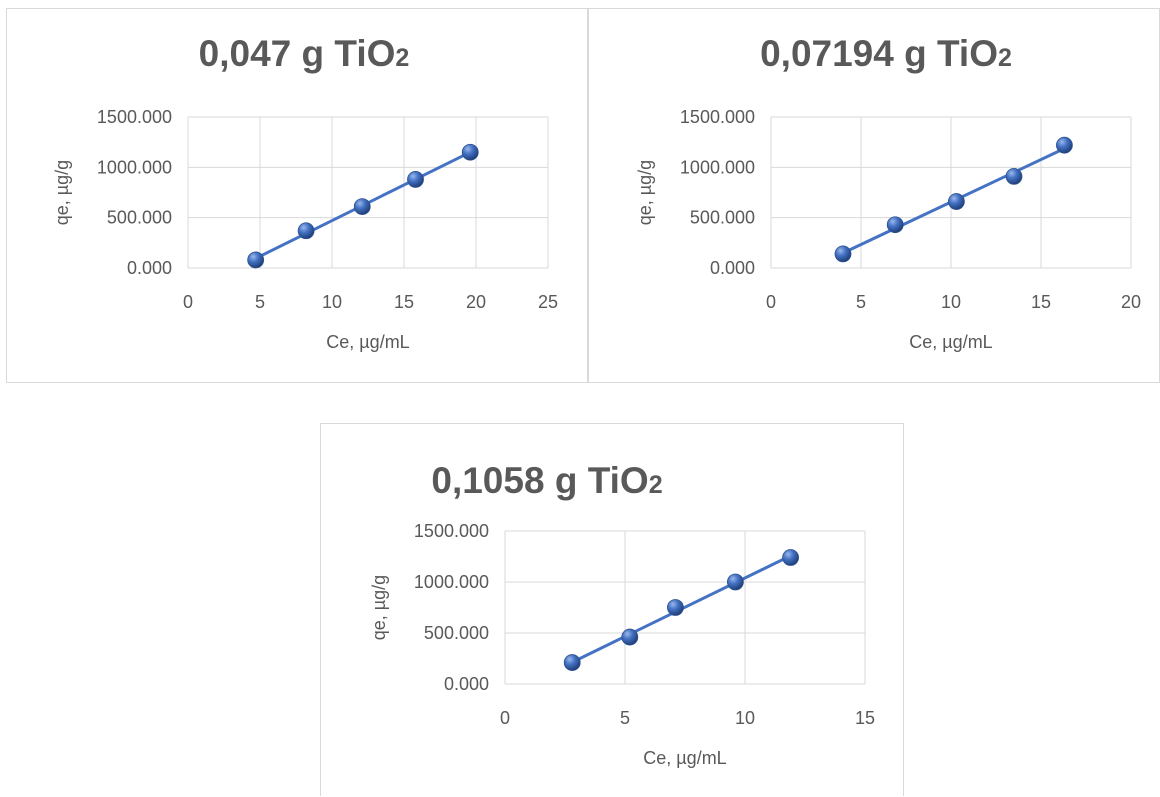 The image size is (1160, 797). Describe the element at coordinates (1131, 302) in the screenshot. I see `chart-2-xtick-label-4: 20` at that location.